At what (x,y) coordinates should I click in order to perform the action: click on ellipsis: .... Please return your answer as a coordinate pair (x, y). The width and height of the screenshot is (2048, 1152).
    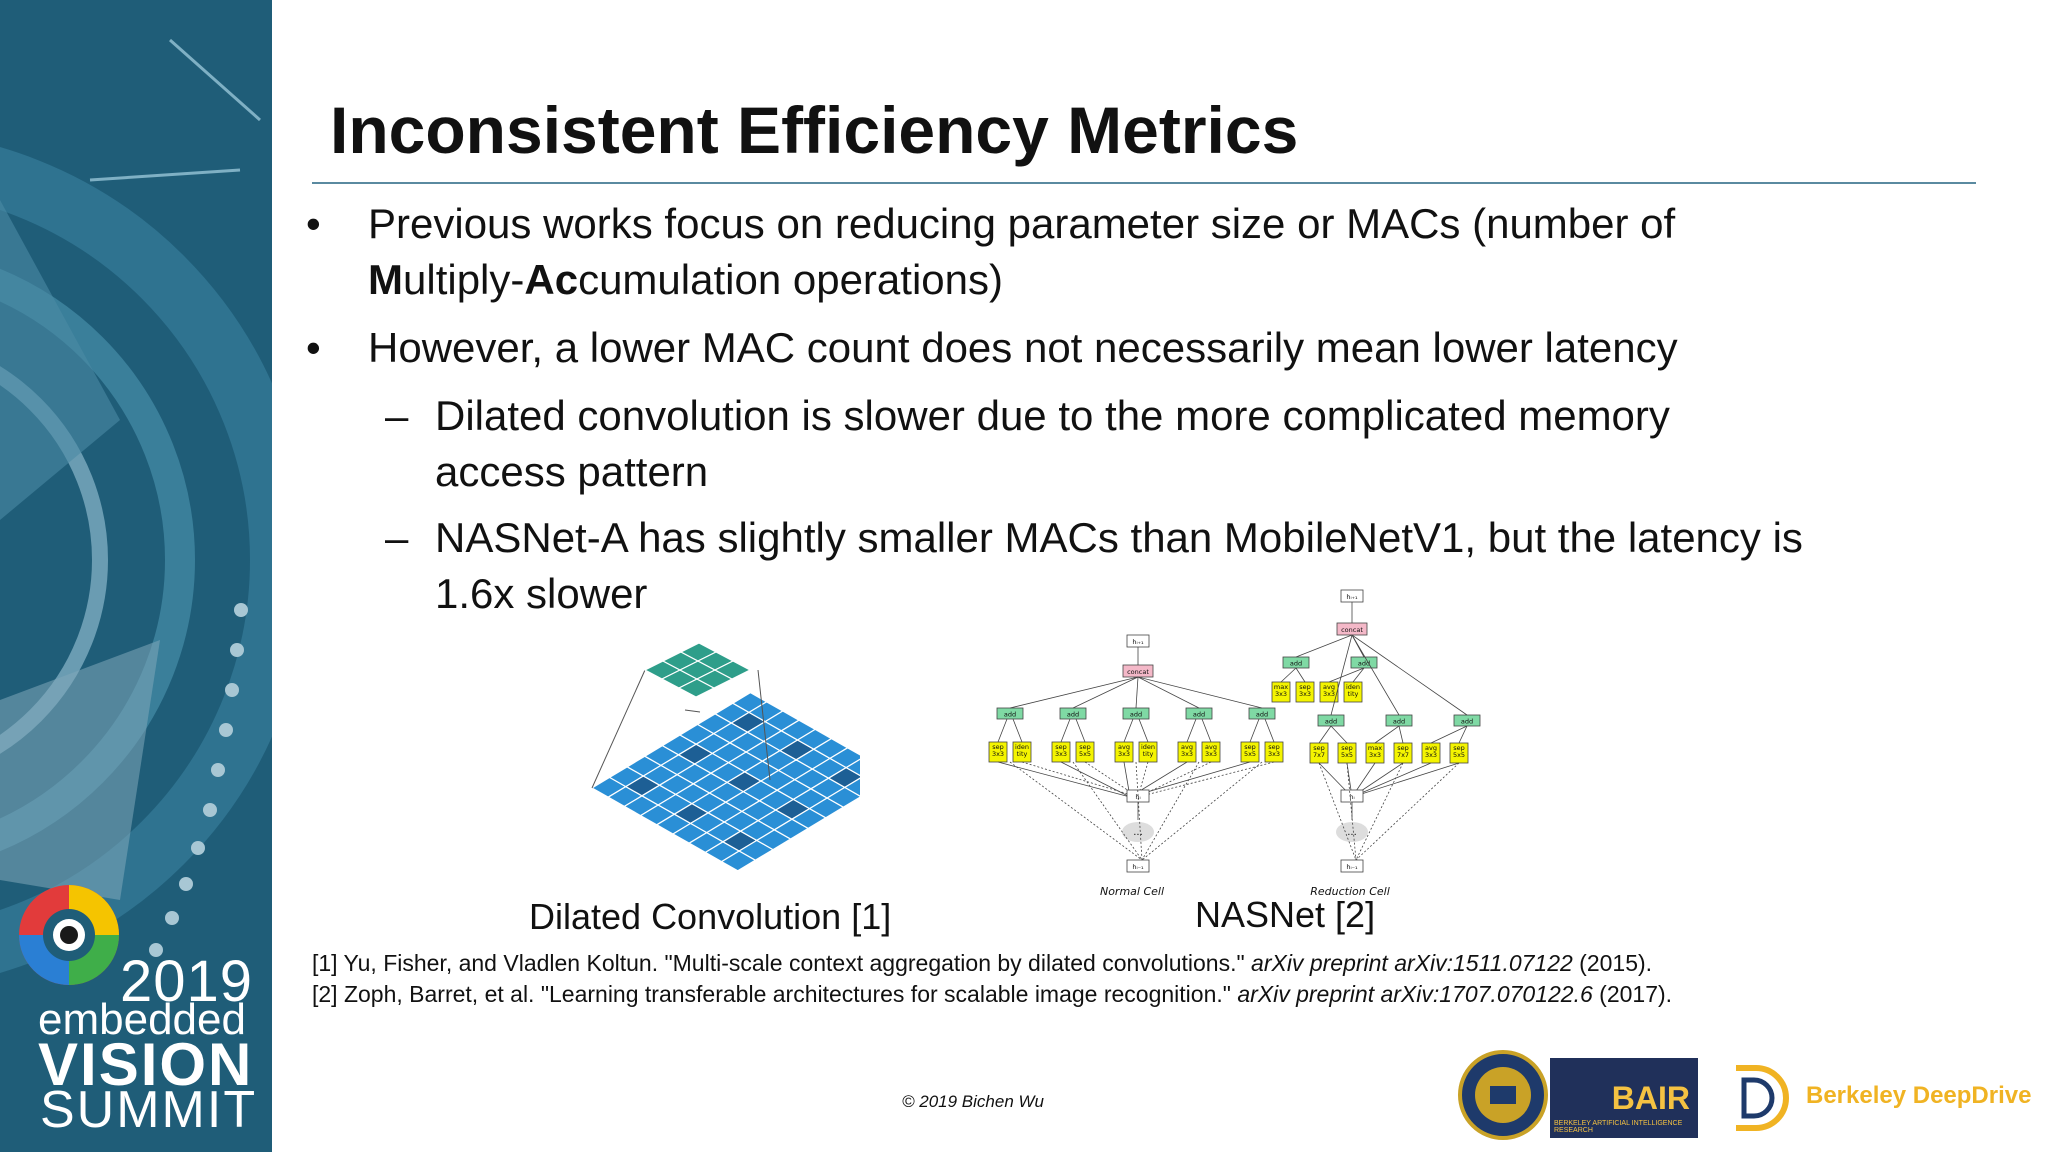
    Looking at the image, I should click on (1352, 832).